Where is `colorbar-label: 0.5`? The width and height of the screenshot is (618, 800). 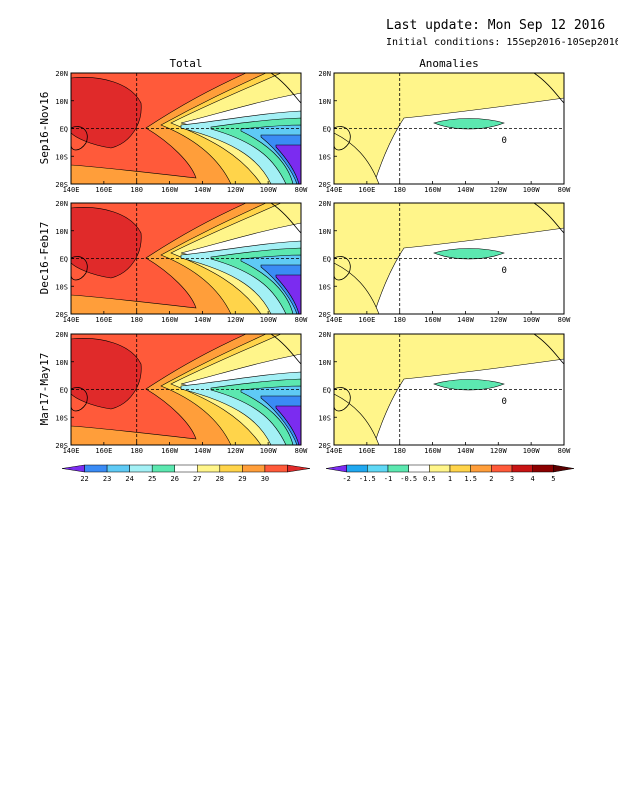 colorbar-label: 0.5 is located at coordinates (429, 479).